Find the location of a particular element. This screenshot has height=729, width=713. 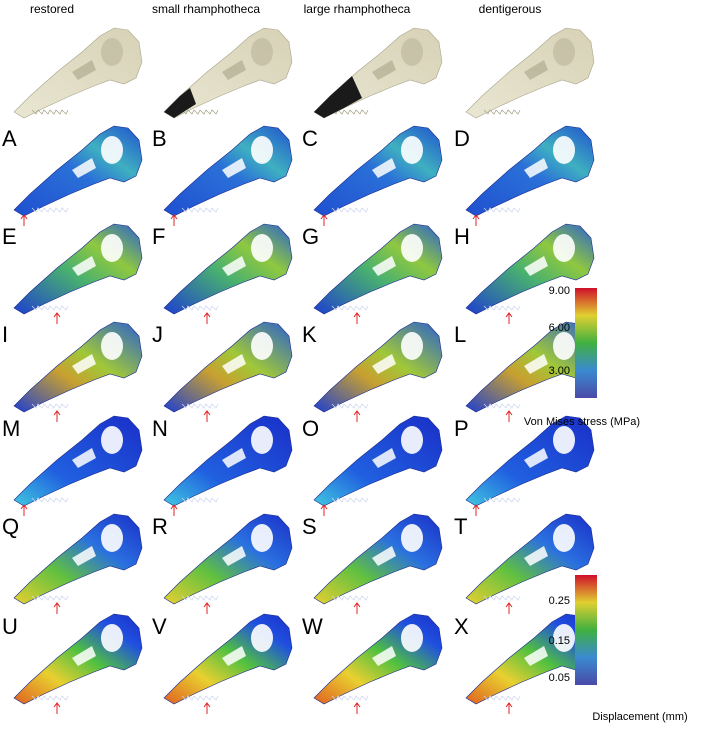

panel-label: R is located at coordinates (160, 526).